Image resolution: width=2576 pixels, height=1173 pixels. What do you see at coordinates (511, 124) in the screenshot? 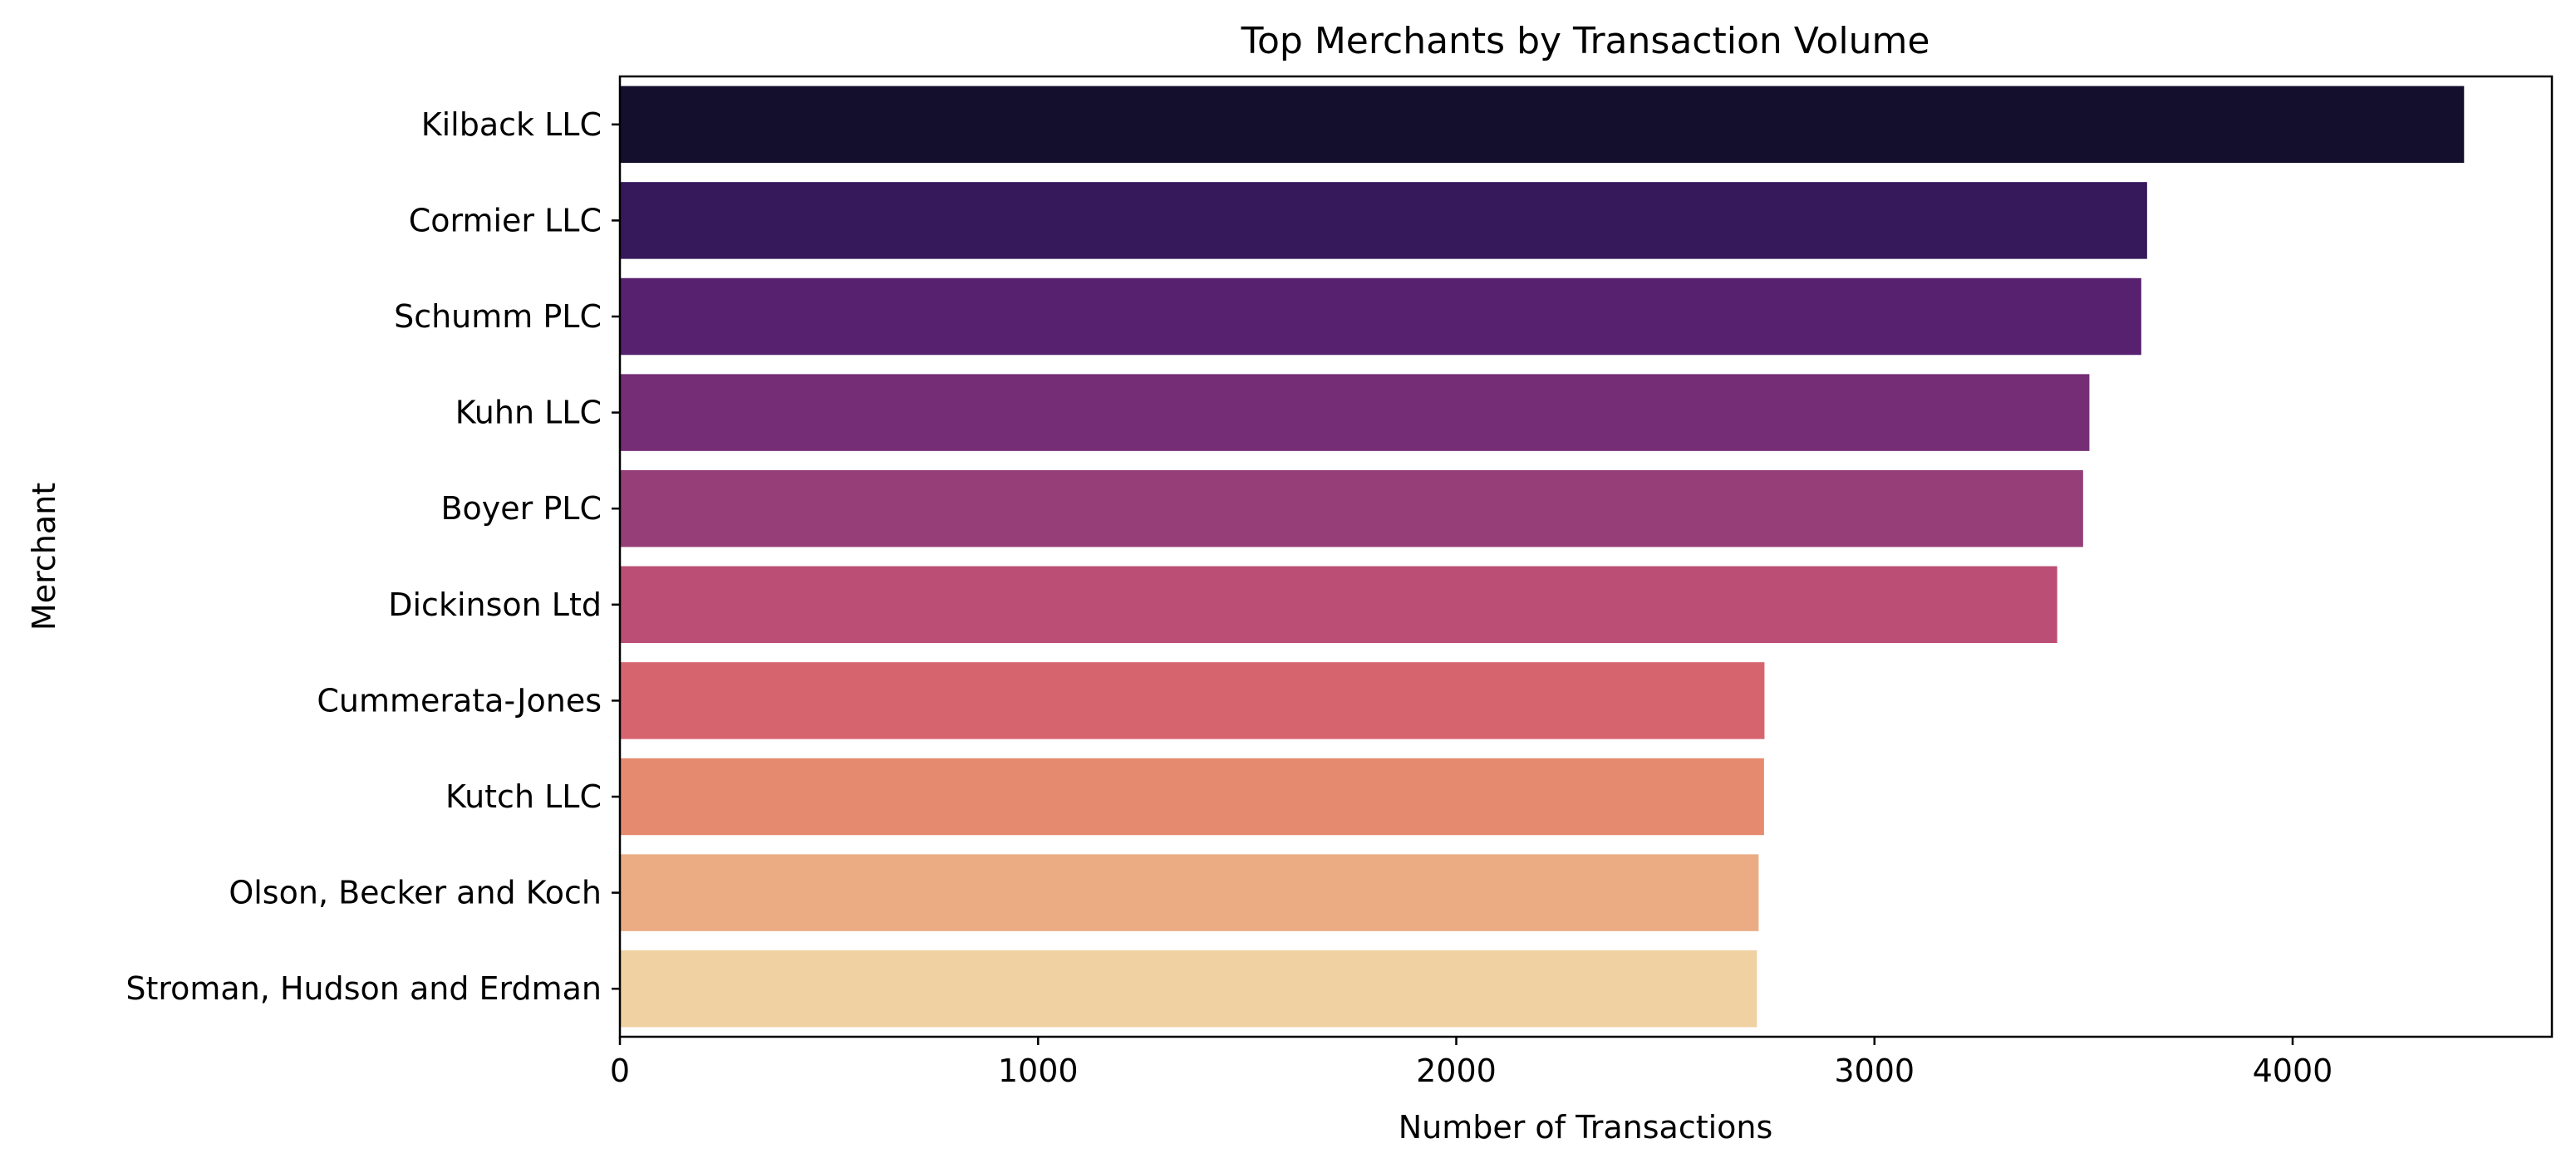
I see `y-tick-label: Kilback LLC` at bounding box center [511, 124].